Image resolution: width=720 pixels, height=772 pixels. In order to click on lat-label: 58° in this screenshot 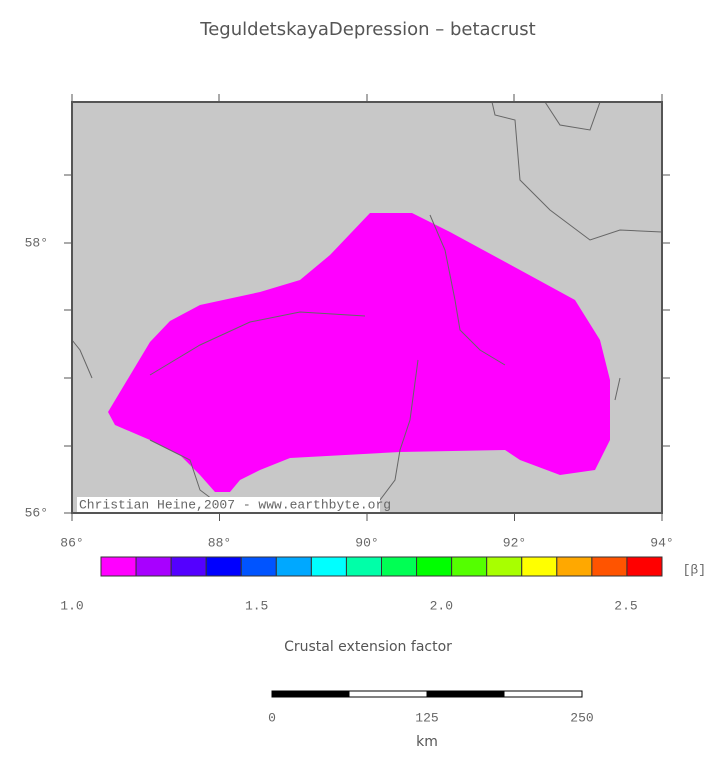, I will do `click(36, 242)`.